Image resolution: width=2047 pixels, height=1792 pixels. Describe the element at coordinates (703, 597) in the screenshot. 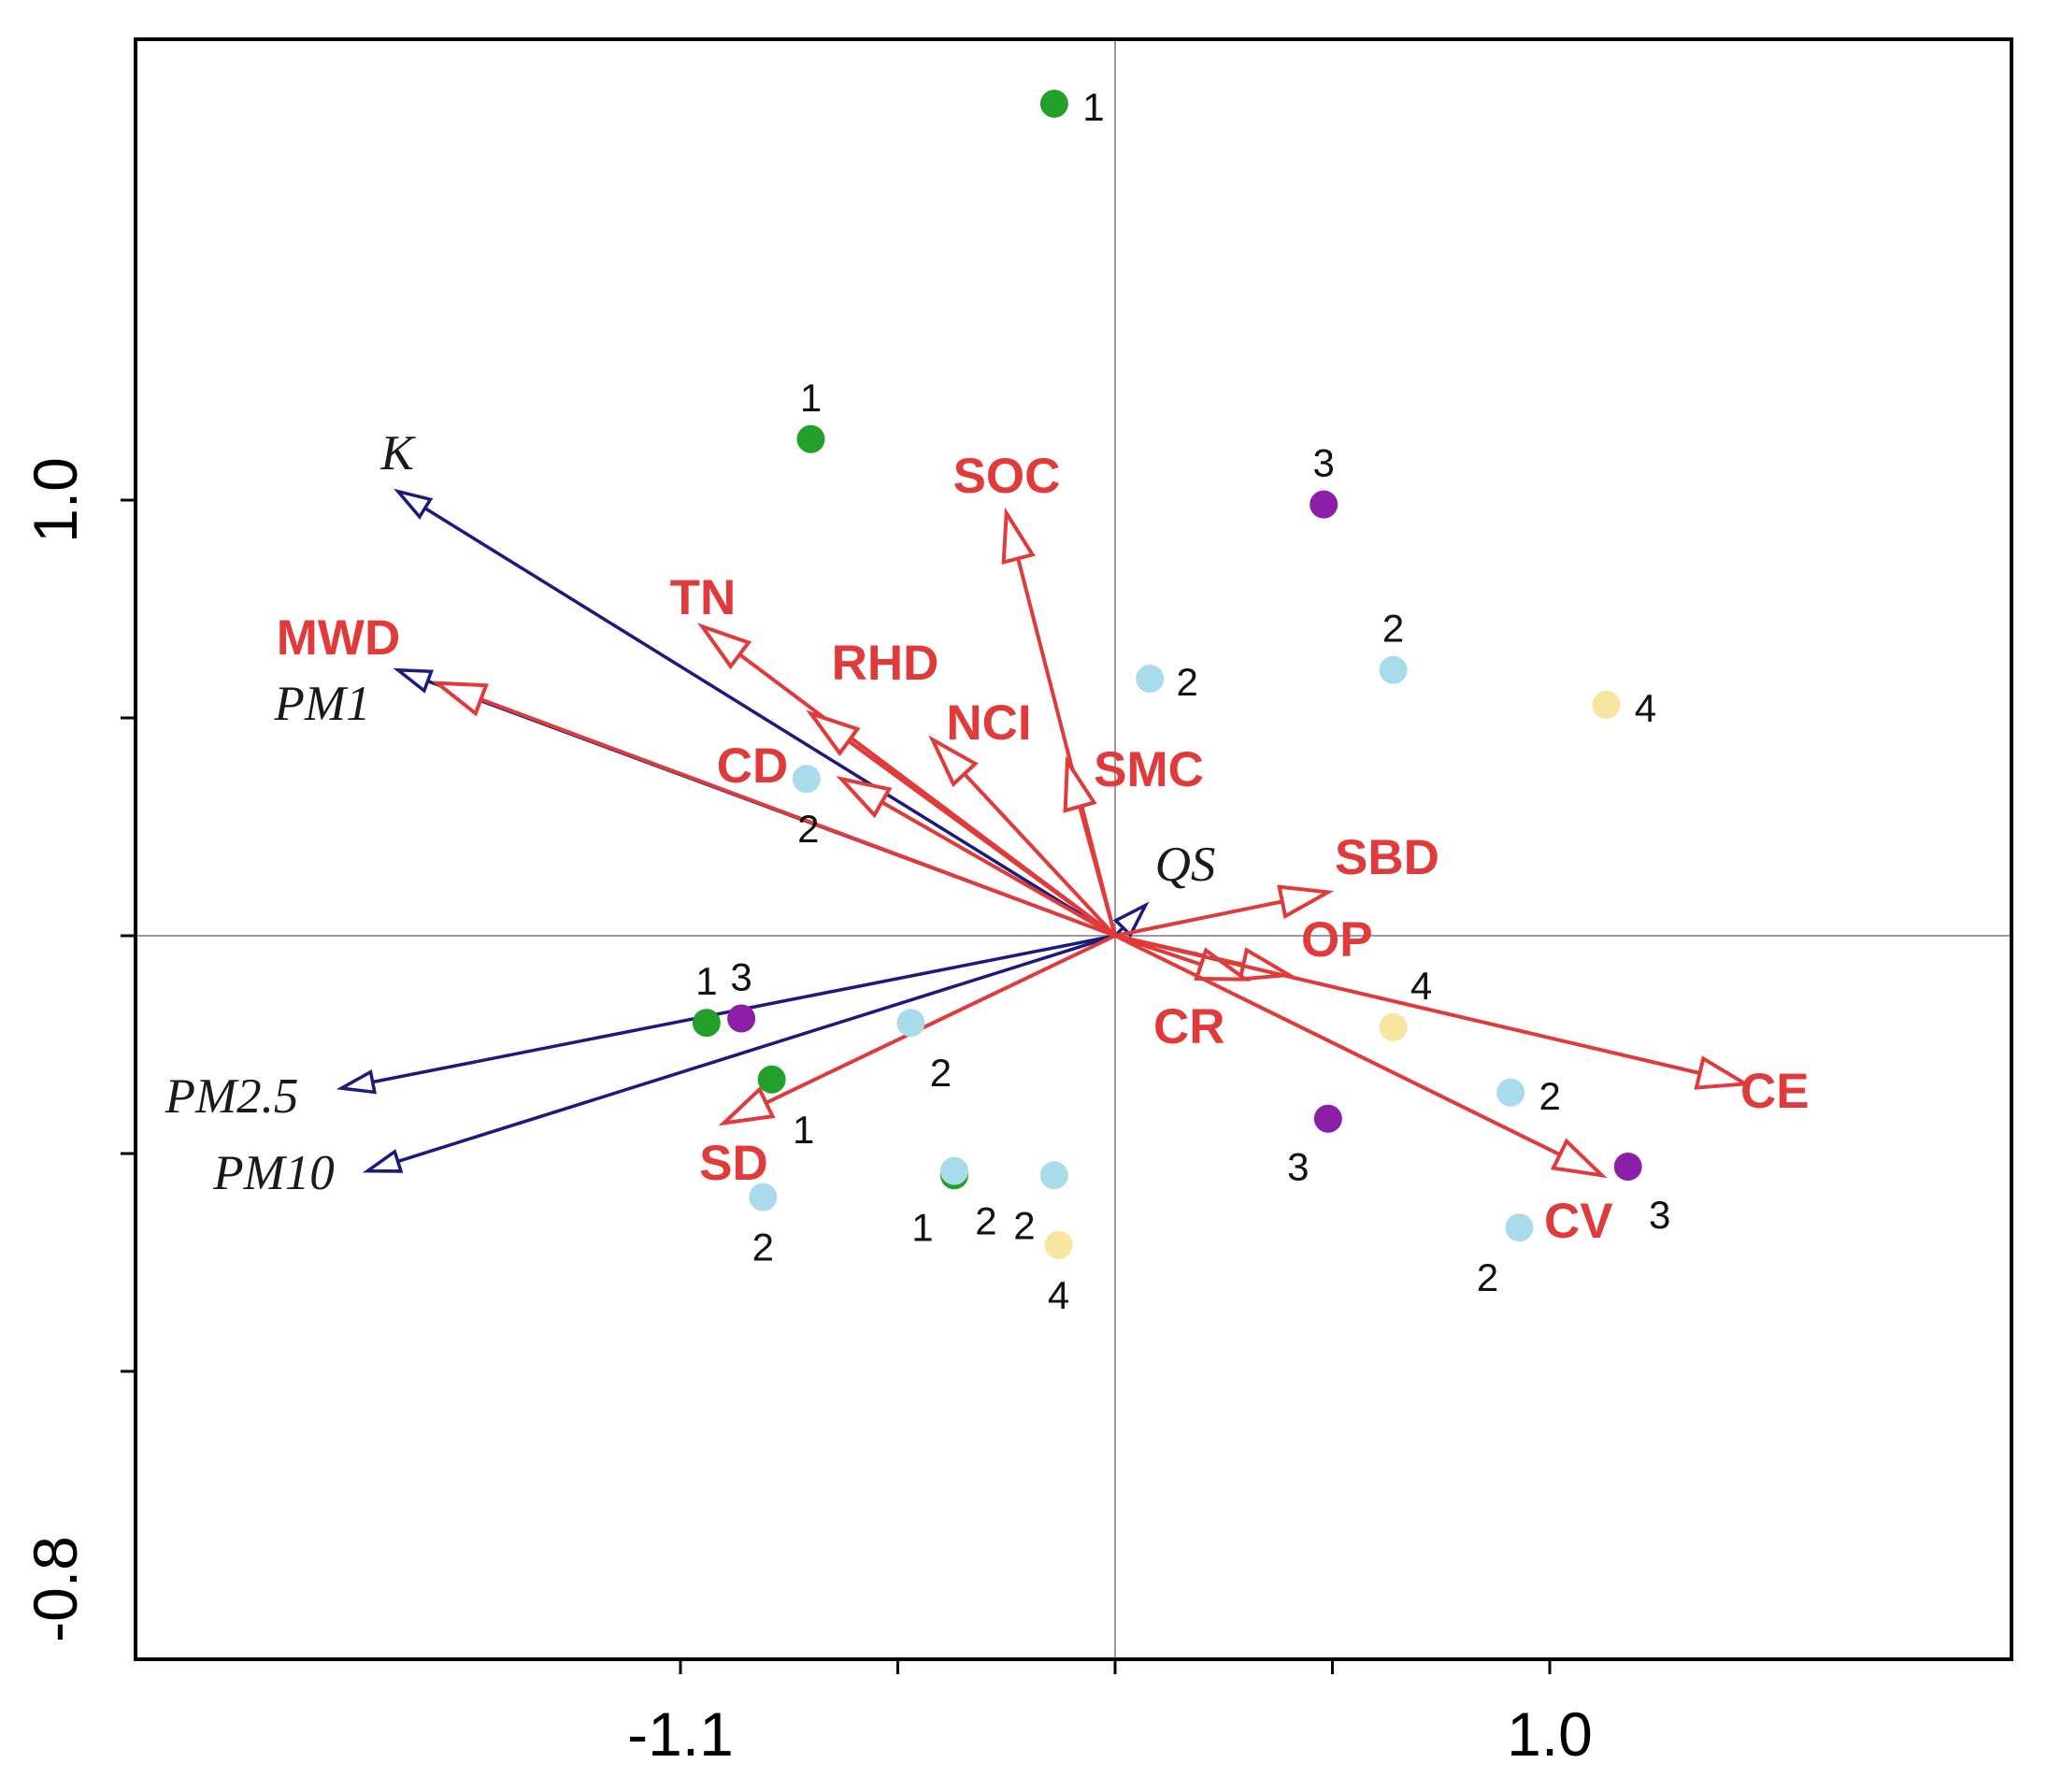

I see `response-label-tn: TN` at that location.